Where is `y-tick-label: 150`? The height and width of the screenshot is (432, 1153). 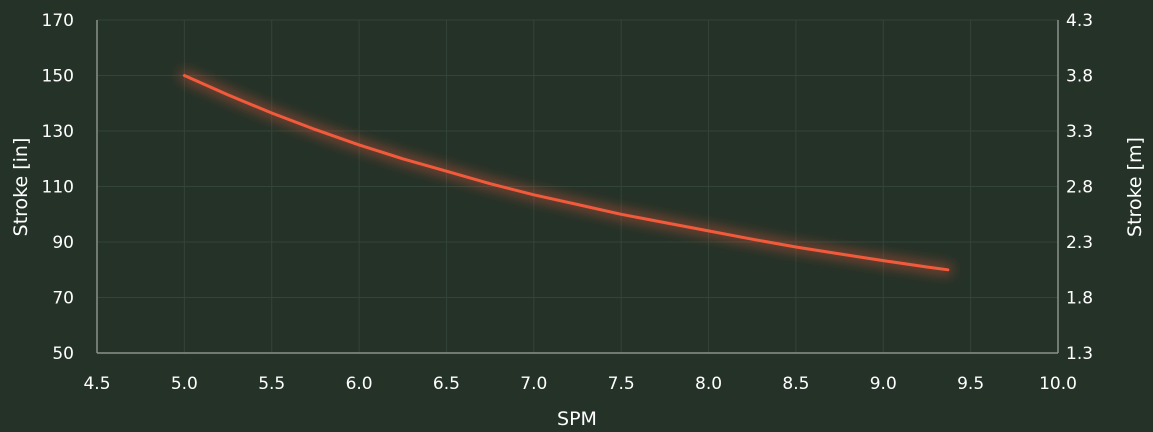 y-tick-label: 150 is located at coordinates (58, 77).